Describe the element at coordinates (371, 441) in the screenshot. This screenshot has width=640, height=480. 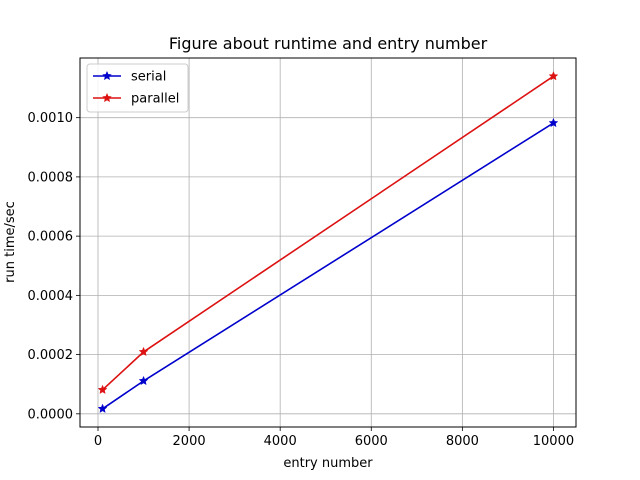
I see `x-tick-label: 6000` at that location.